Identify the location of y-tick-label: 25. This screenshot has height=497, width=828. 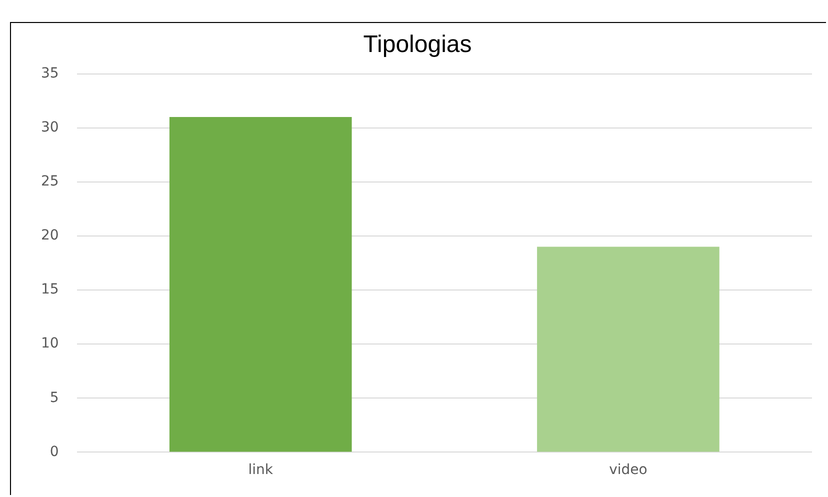
(49, 182).